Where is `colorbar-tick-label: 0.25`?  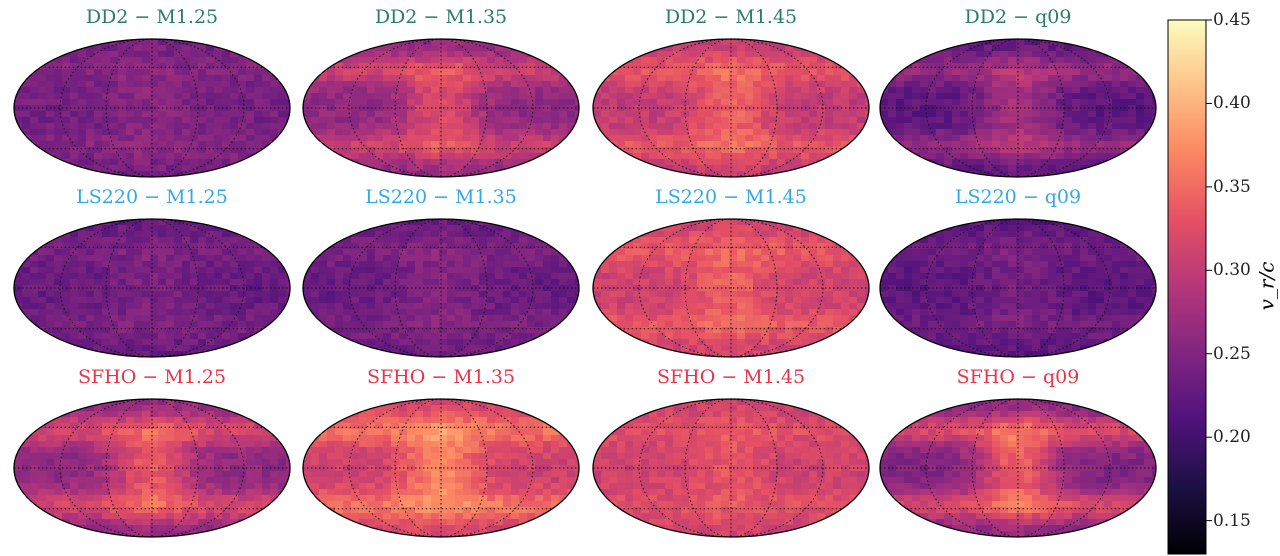 colorbar-tick-label: 0.25 is located at coordinates (1232, 353).